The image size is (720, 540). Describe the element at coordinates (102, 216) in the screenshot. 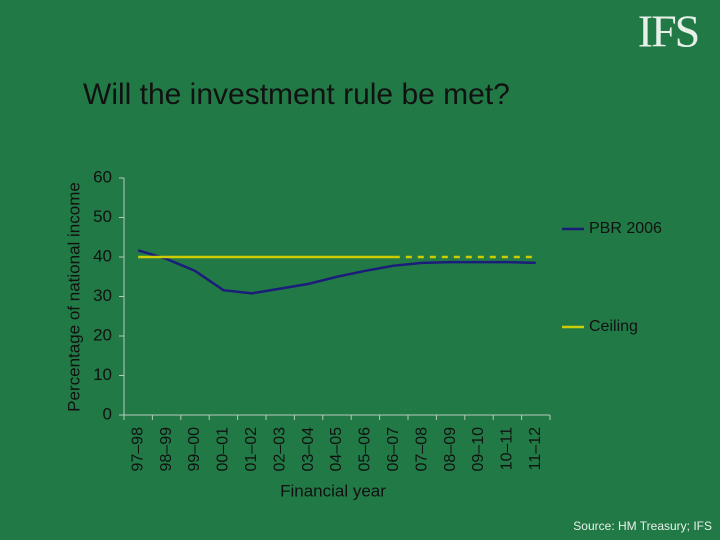

I see `y-tick-label: 50` at that location.